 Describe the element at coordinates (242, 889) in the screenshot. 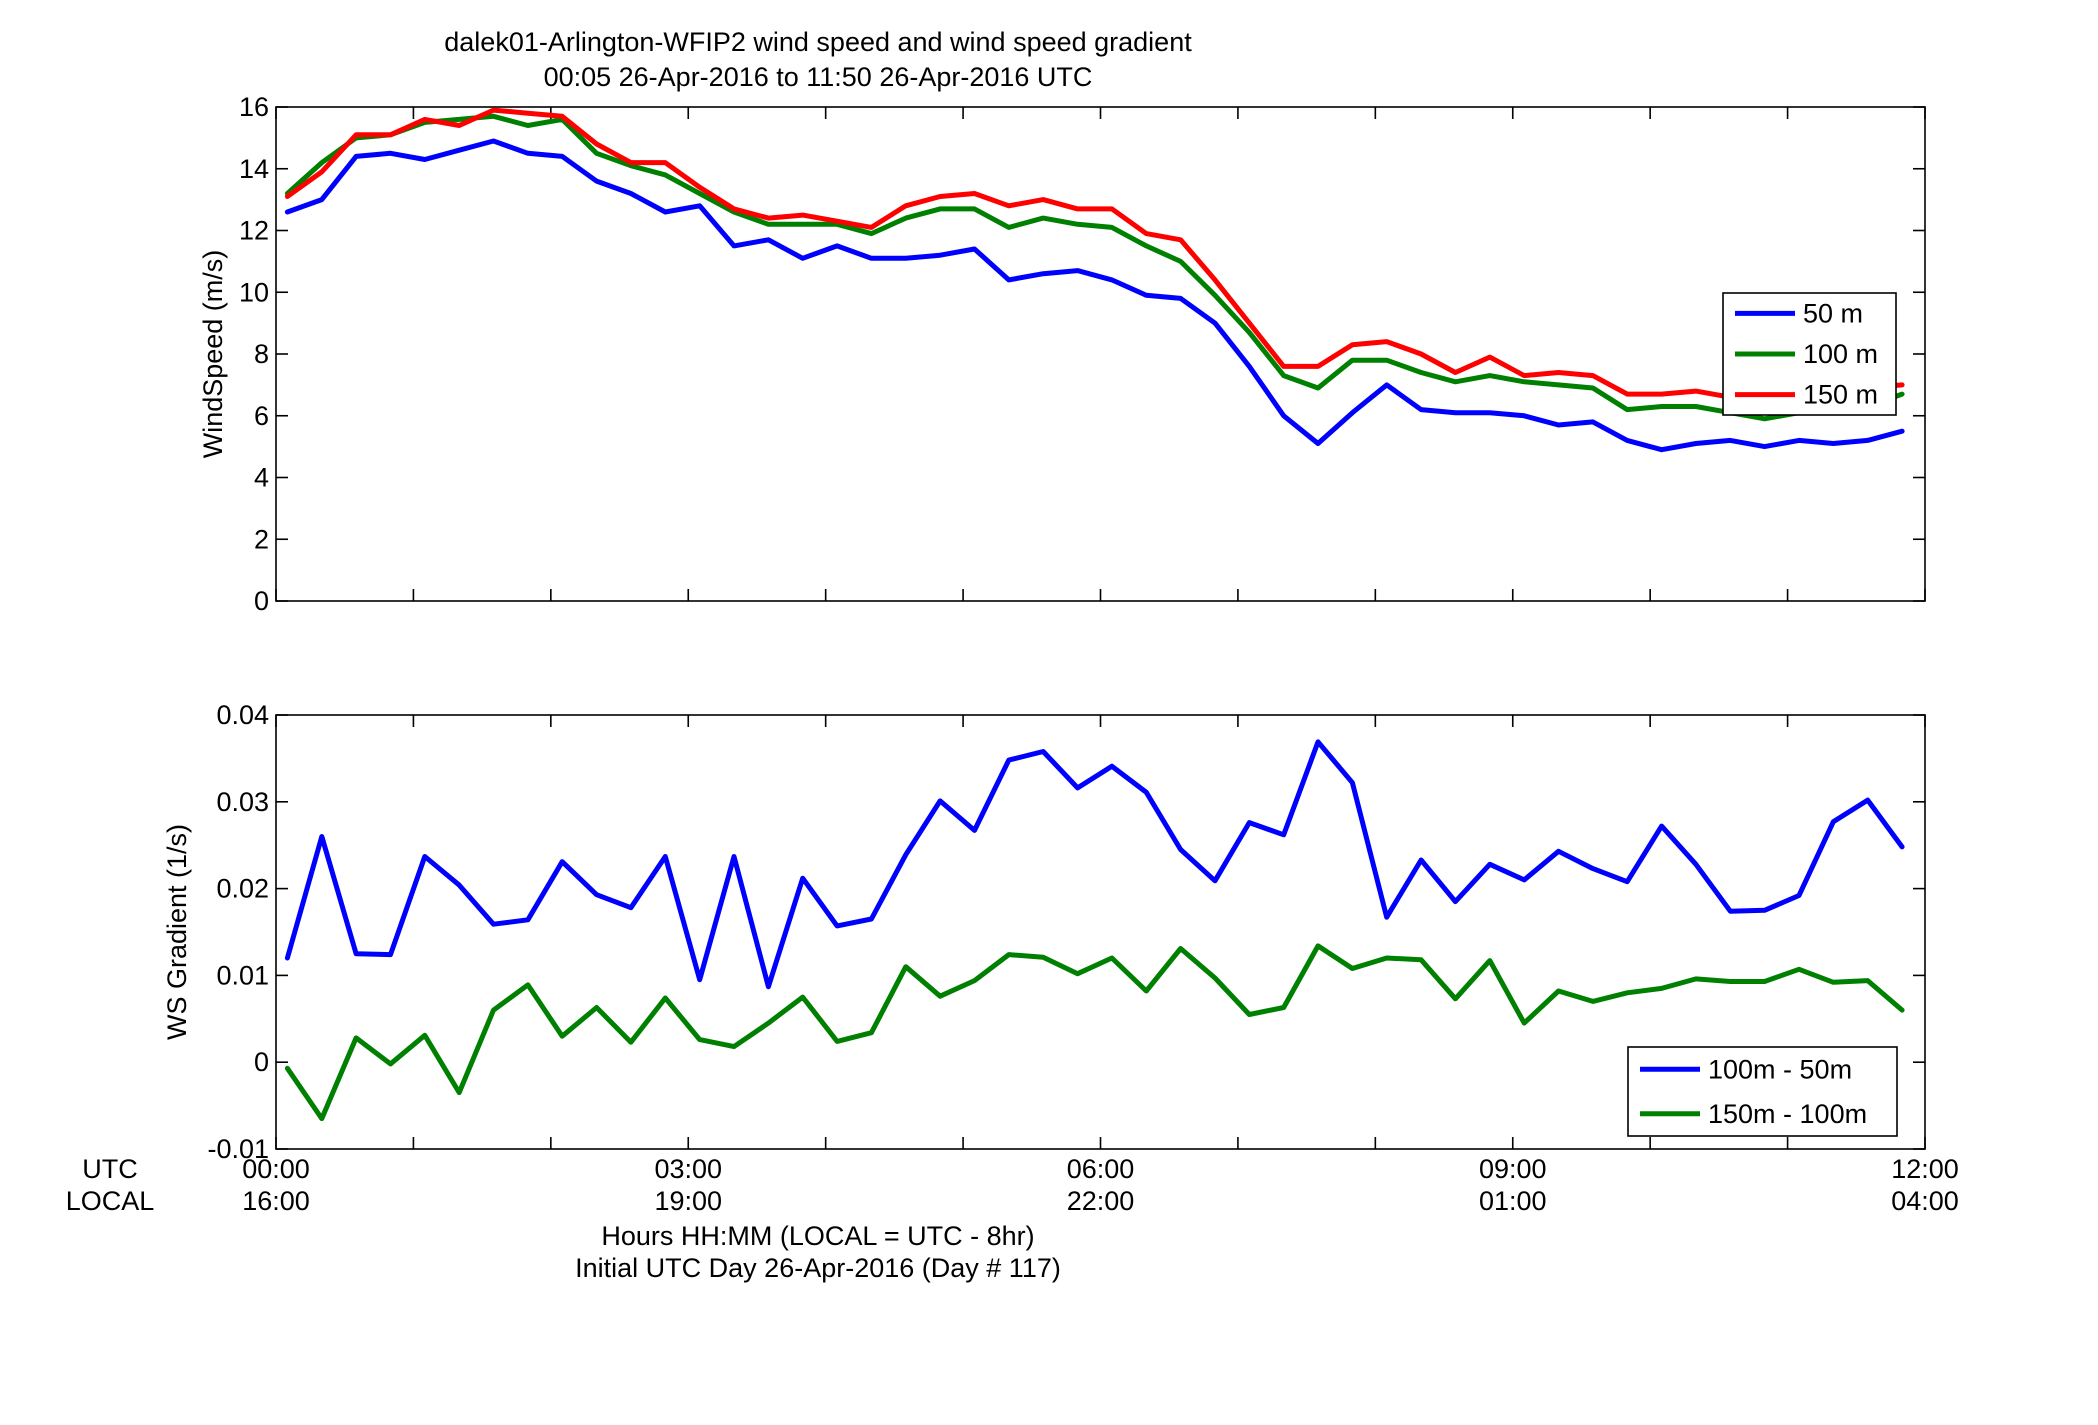

I see `gradient-y-tick-label: 0.02` at that location.